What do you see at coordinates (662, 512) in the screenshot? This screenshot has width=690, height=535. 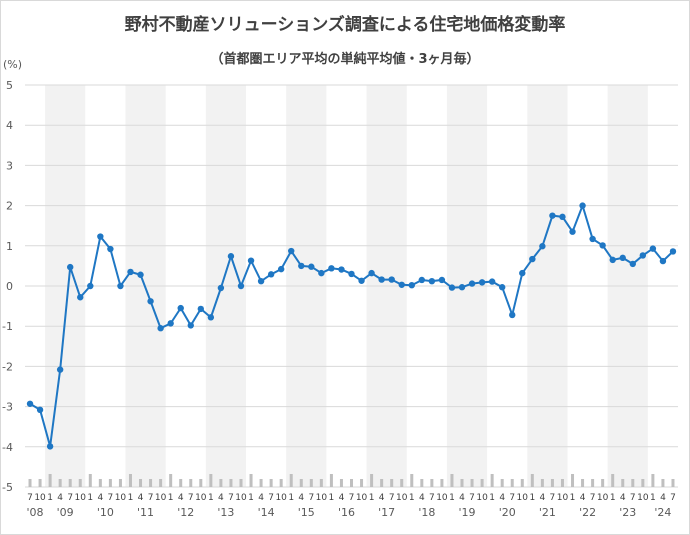 I see `year-tick-label: '24` at bounding box center [662, 512].